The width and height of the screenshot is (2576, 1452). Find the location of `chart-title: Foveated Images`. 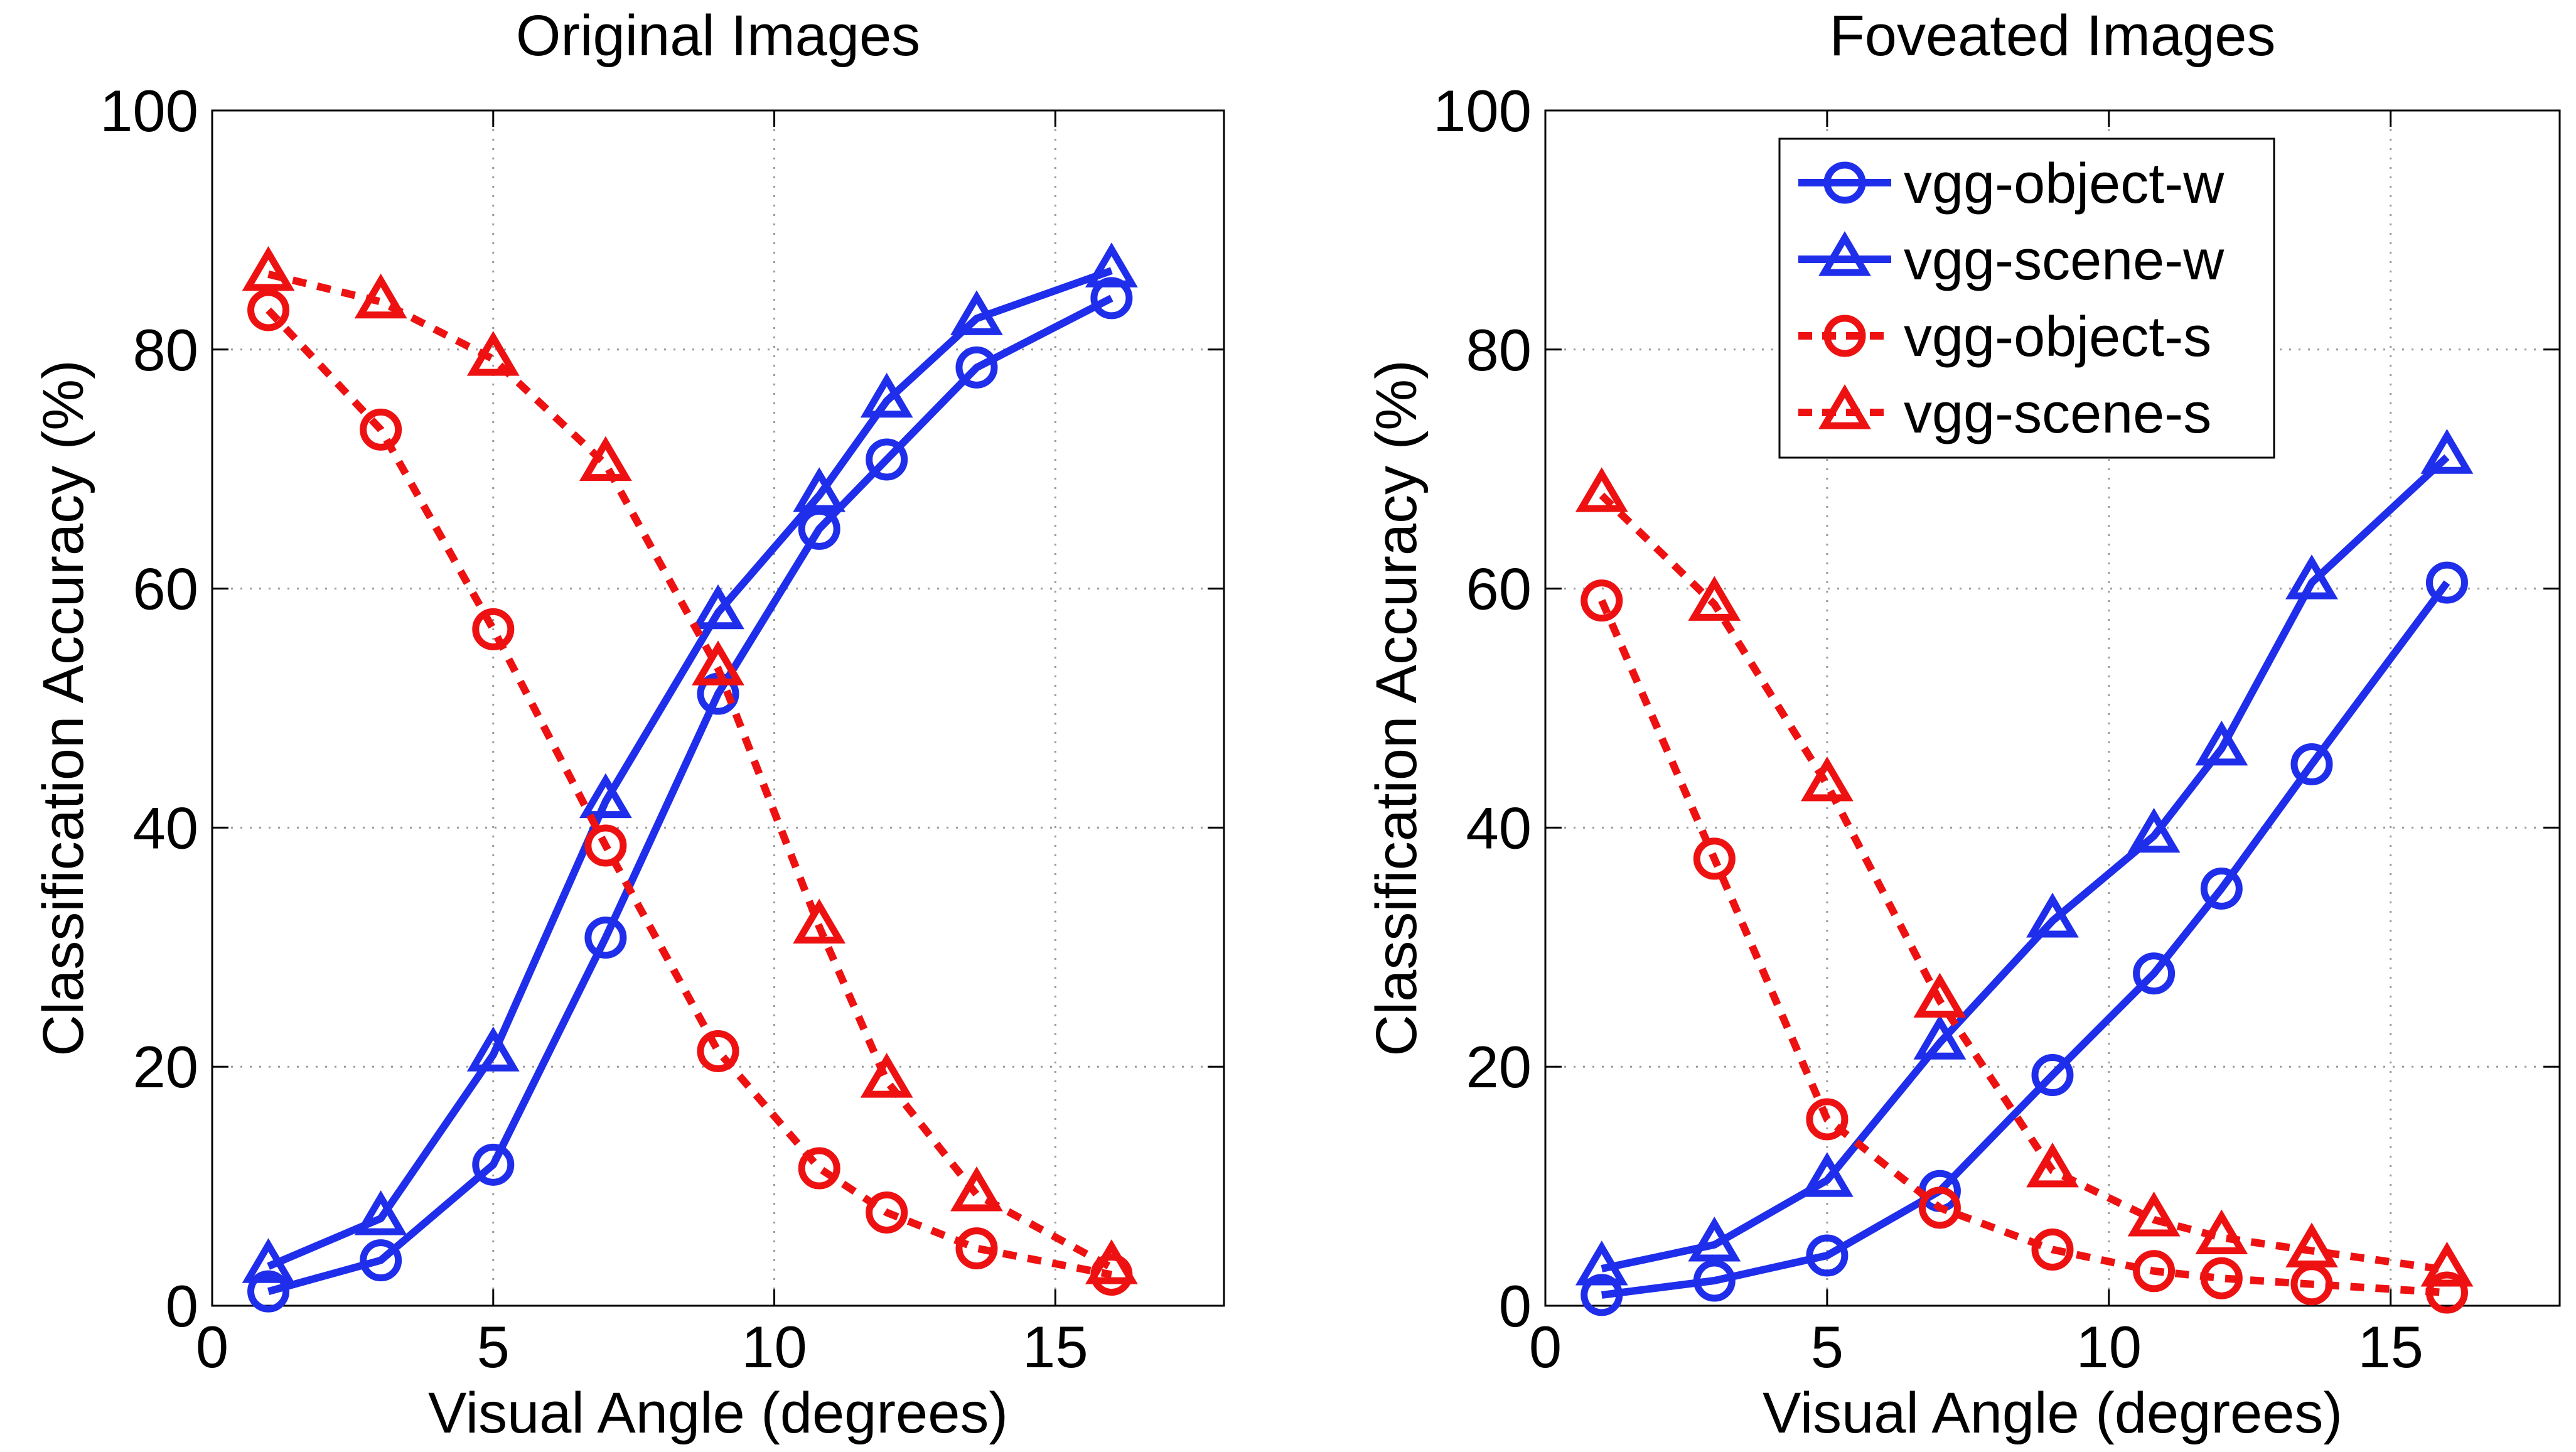

chart-title: Foveated Images is located at coordinates (2053, 36).